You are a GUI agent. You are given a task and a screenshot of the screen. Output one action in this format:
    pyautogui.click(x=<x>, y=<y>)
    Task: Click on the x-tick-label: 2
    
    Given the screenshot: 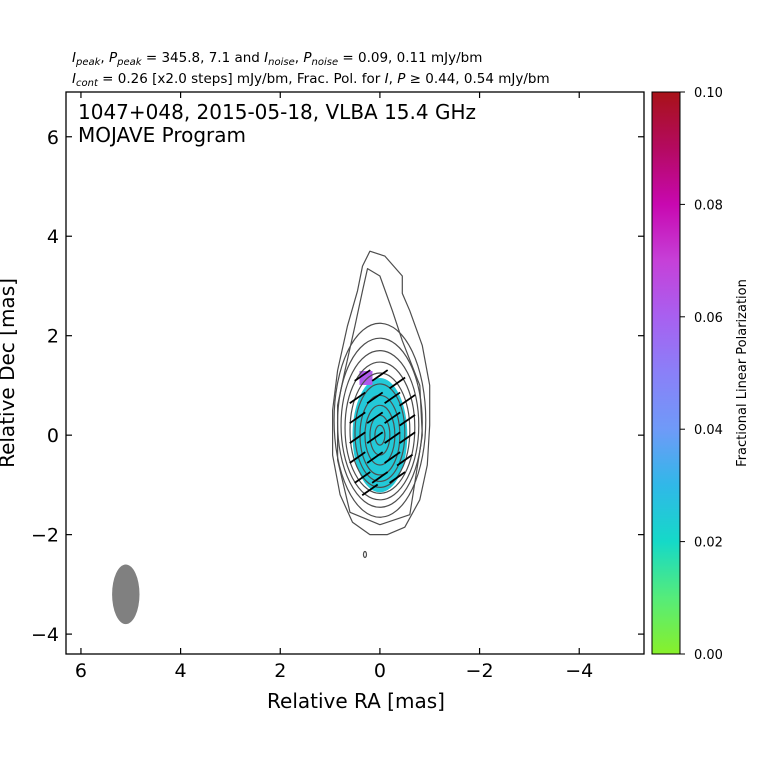 What is the action you would take?
    pyautogui.click(x=280, y=671)
    